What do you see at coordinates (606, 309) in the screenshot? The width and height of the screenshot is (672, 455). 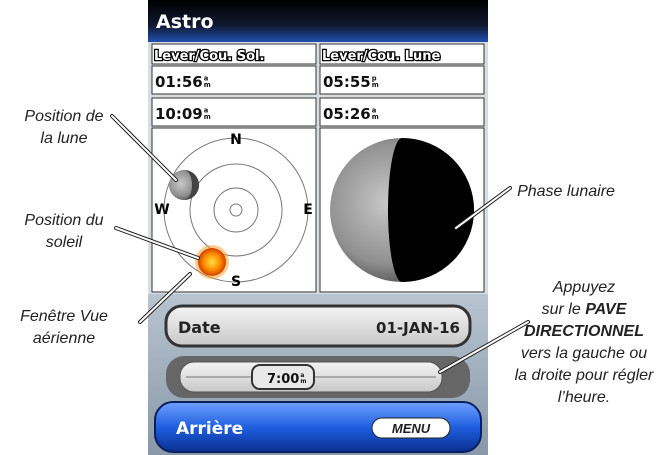 I see `callout-text: PAVE` at bounding box center [606, 309].